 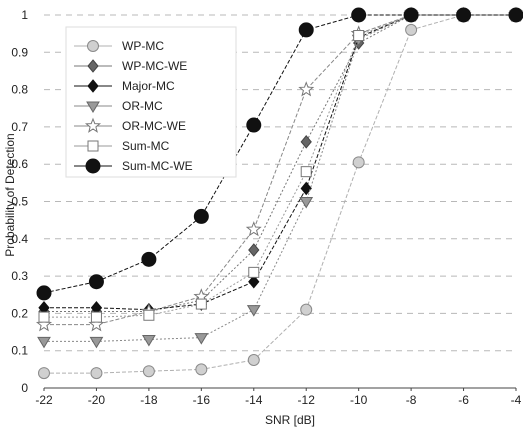 I want to click on x-tick-label: -12, so click(x=307, y=400).